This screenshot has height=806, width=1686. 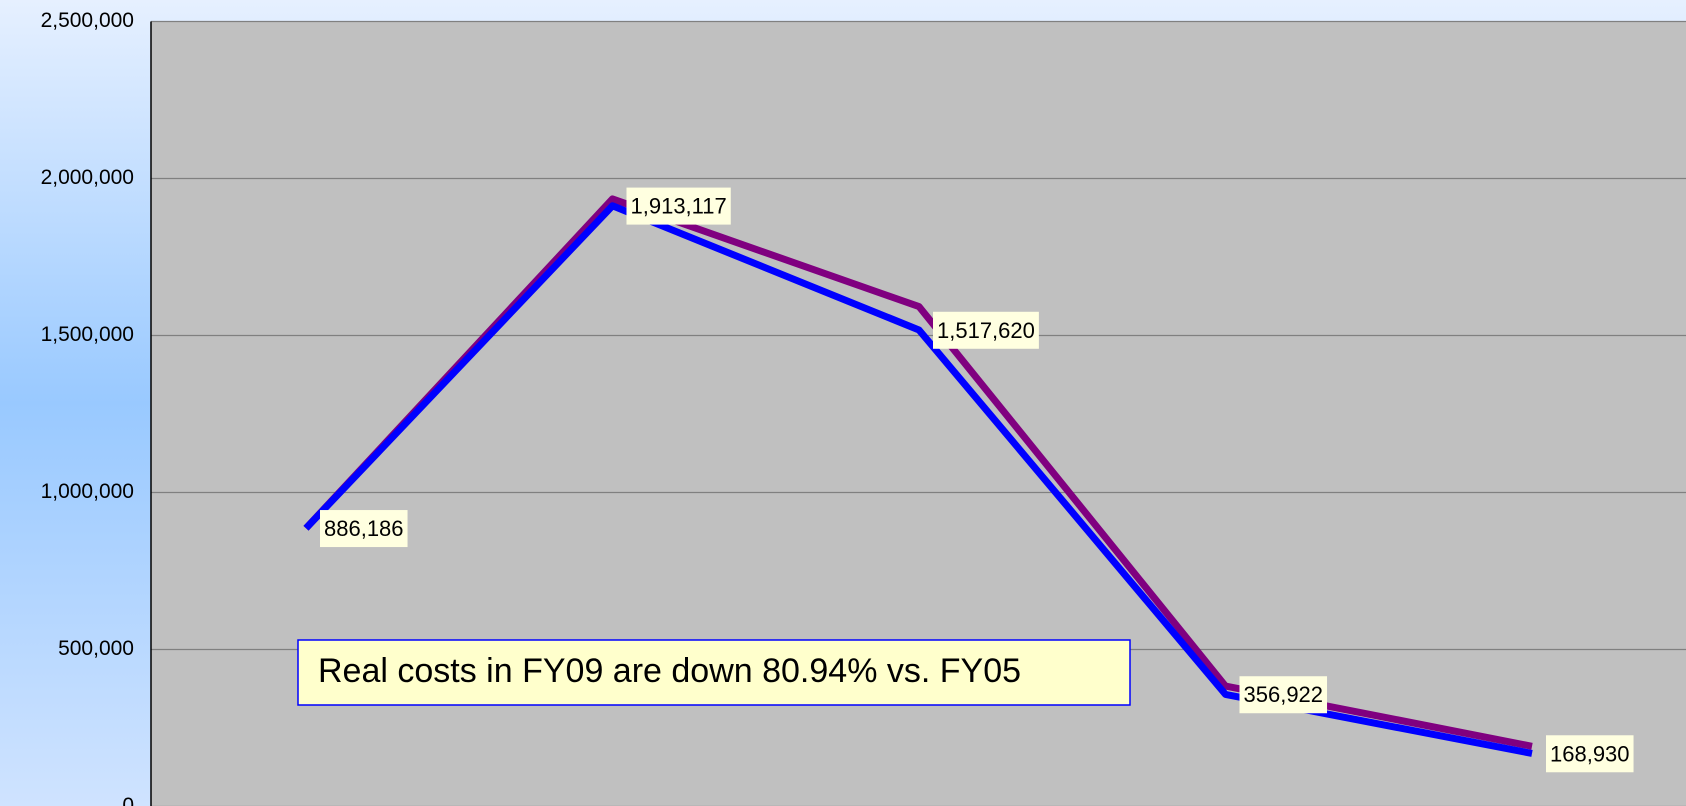 I want to click on y-tick-label: 0, so click(x=128, y=800).